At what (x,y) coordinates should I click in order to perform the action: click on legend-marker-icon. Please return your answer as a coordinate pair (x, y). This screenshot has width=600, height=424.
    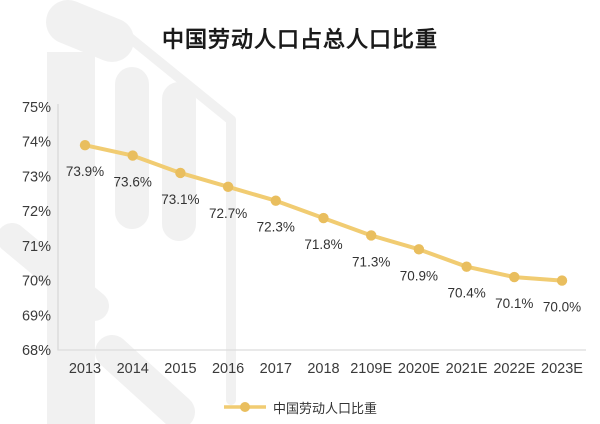
    Looking at the image, I should click on (244, 407).